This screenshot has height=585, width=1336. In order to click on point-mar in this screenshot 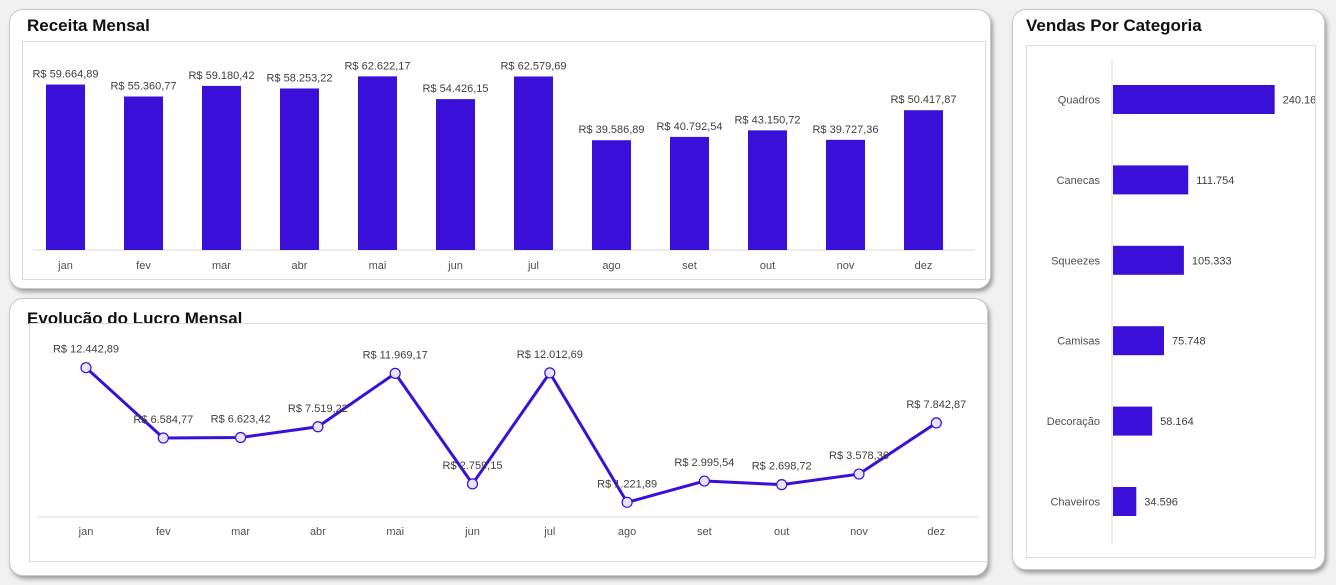, I will do `click(241, 437)`.